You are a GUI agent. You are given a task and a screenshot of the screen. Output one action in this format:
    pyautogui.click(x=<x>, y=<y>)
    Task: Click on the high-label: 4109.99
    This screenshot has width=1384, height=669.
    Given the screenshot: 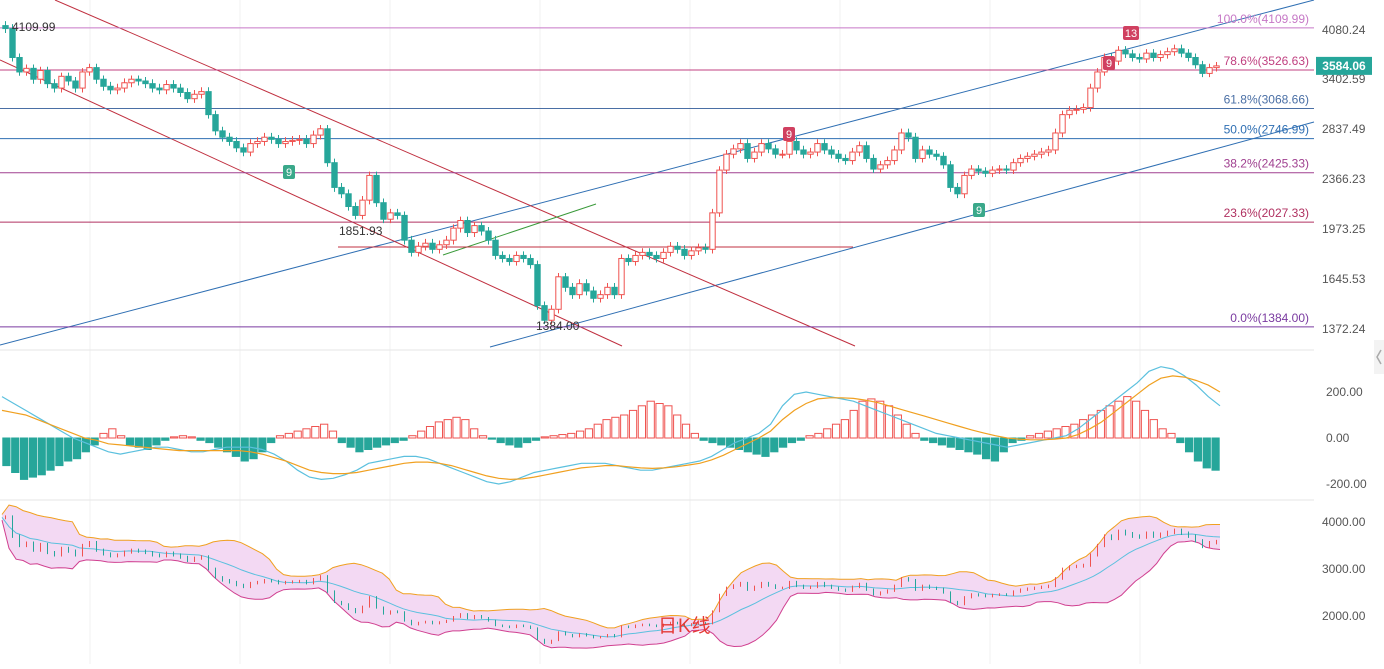 What is the action you would take?
    pyautogui.click(x=34, y=27)
    